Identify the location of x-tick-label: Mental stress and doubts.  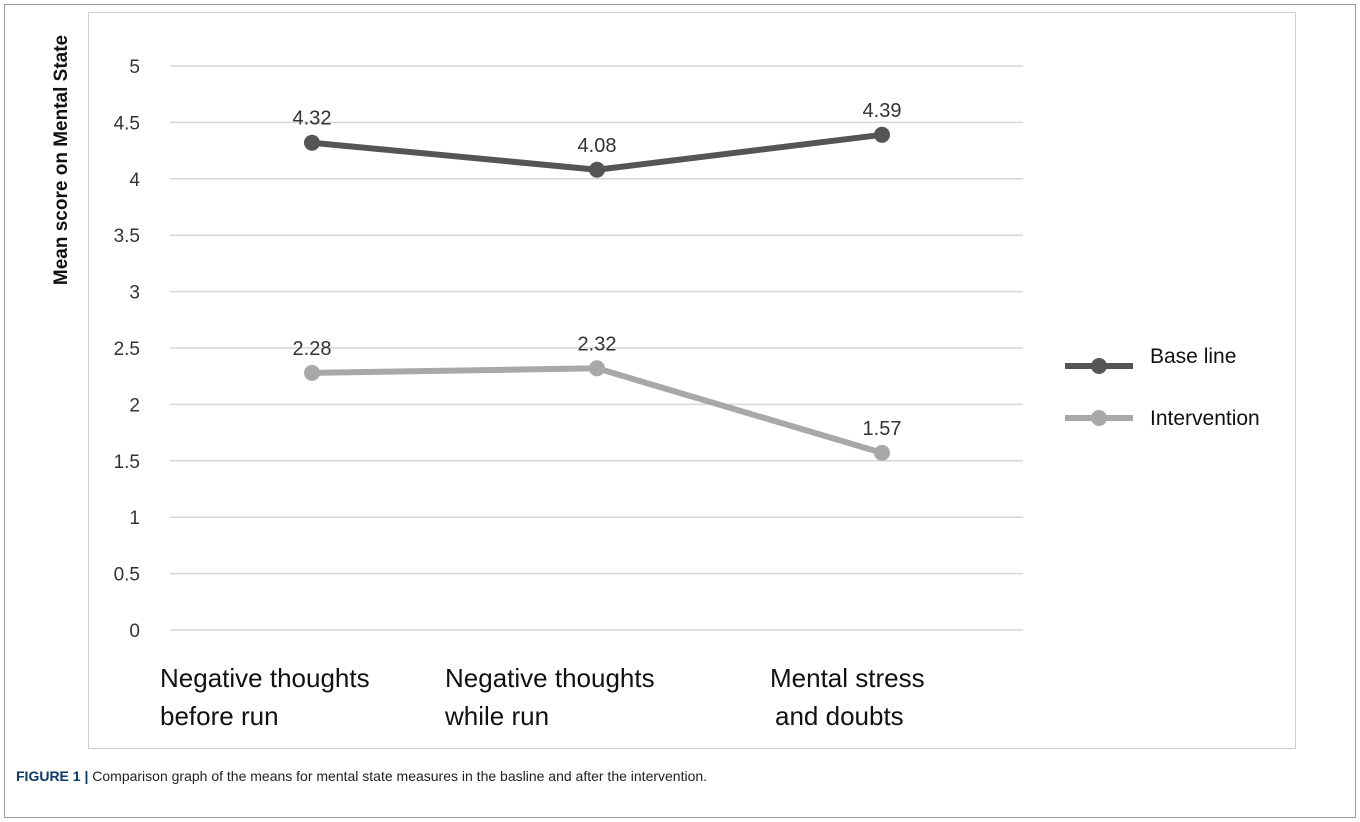
(847, 697).